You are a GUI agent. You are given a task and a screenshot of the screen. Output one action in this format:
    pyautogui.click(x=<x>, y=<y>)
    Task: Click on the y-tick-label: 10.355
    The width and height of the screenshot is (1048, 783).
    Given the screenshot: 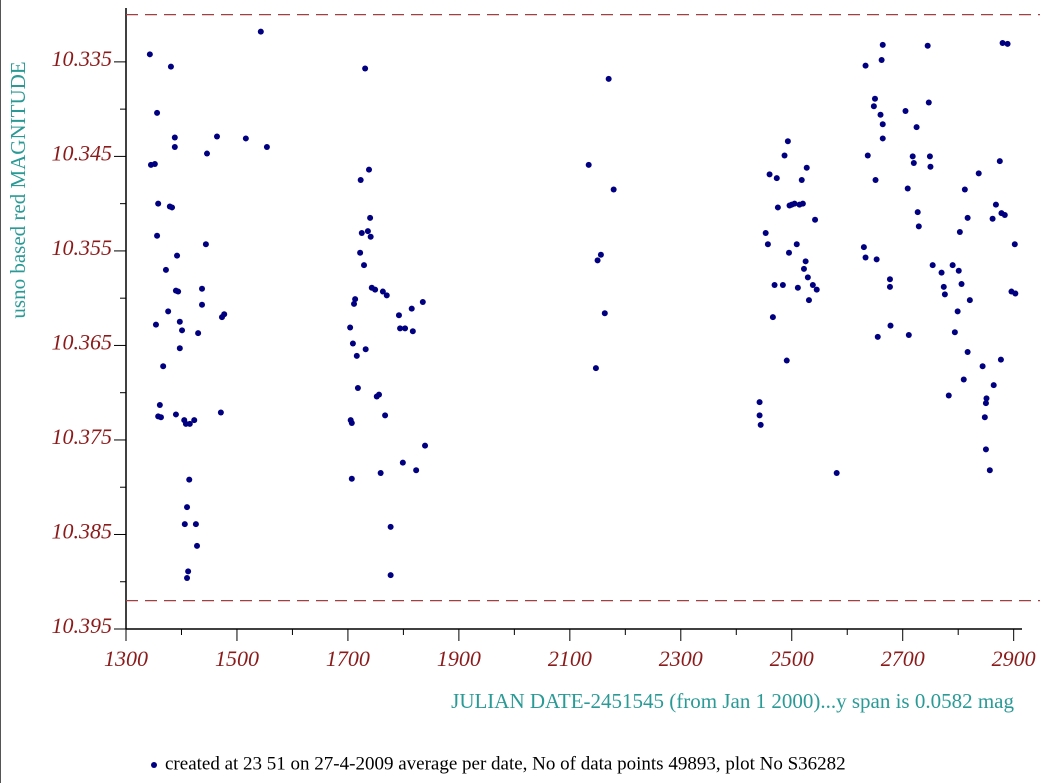 What is the action you would take?
    pyautogui.click(x=82, y=247)
    